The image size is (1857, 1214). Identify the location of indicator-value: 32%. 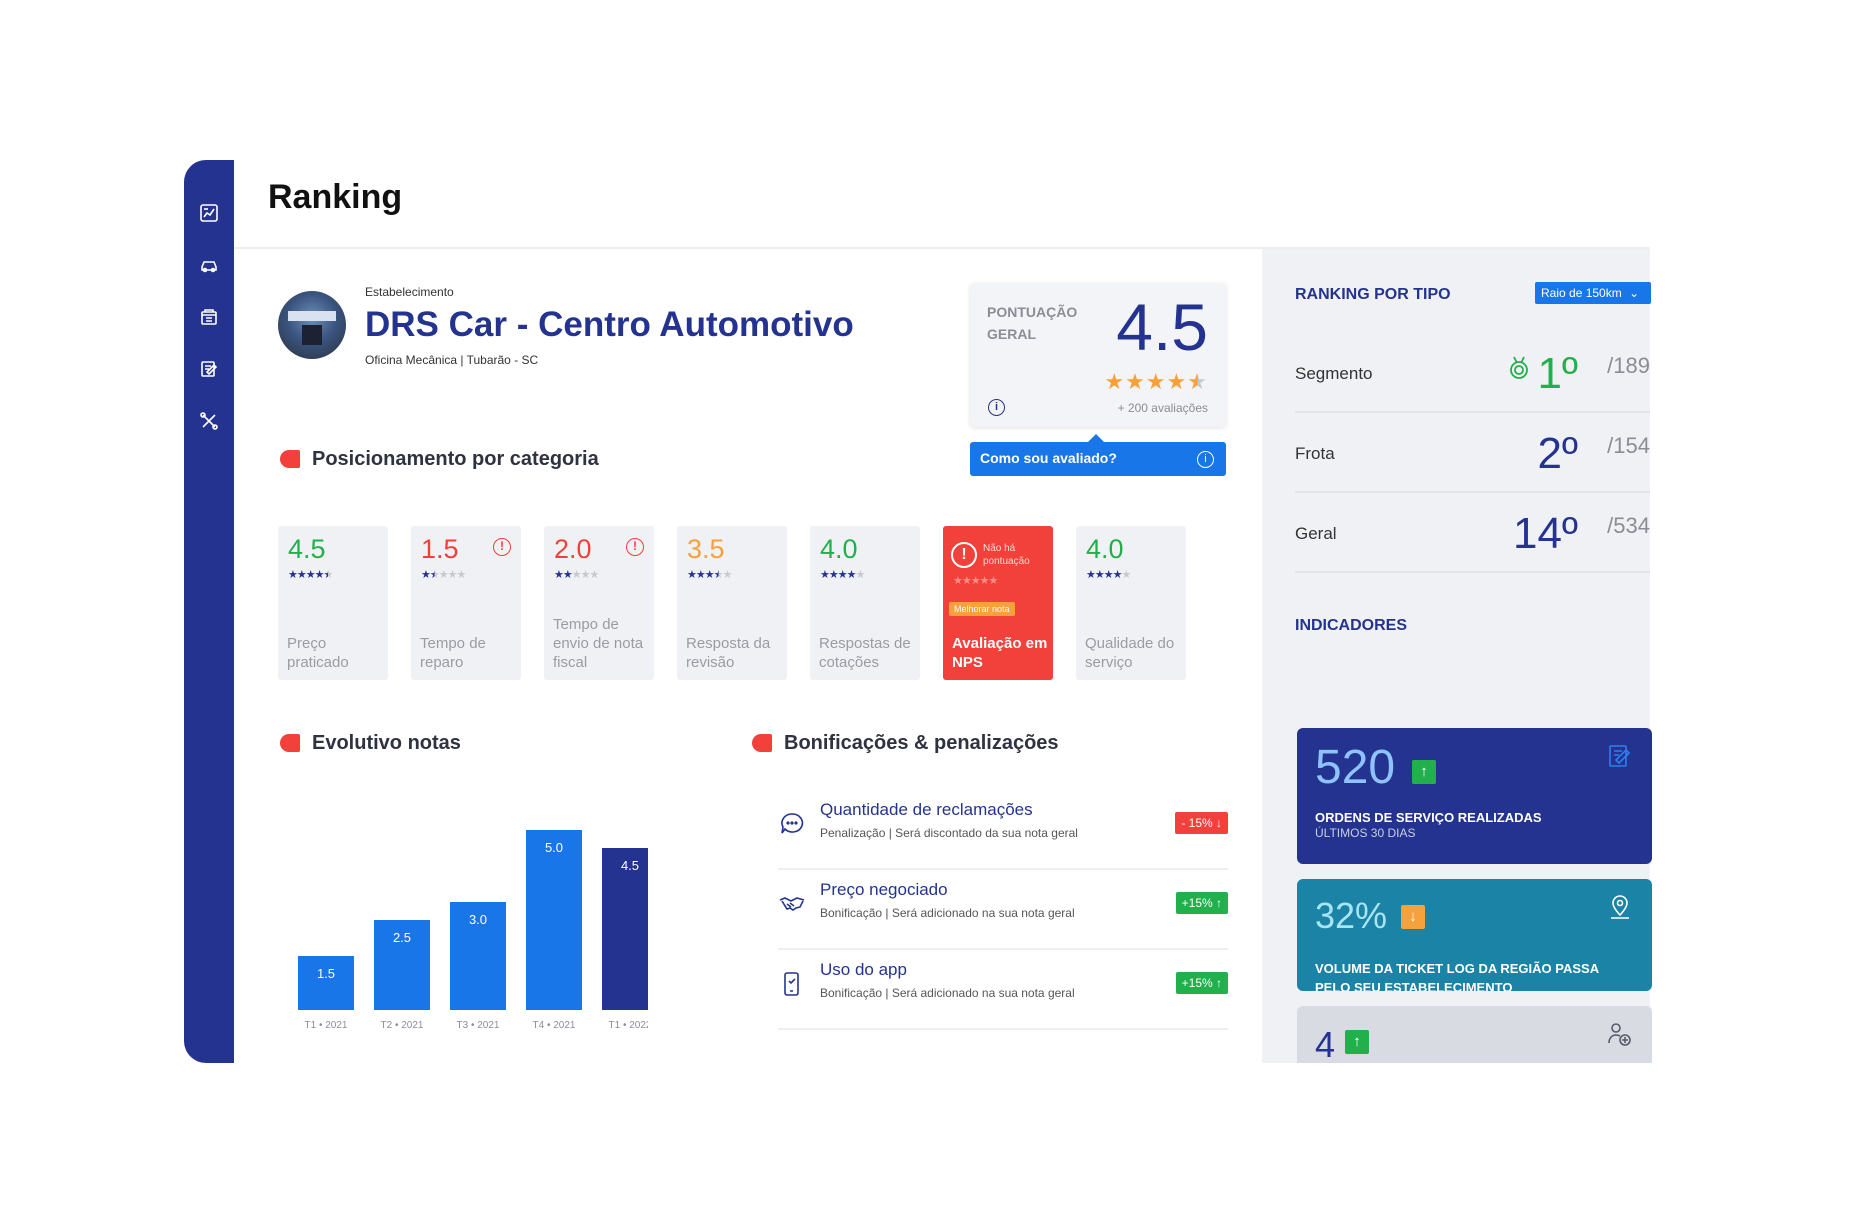
(1351, 915).